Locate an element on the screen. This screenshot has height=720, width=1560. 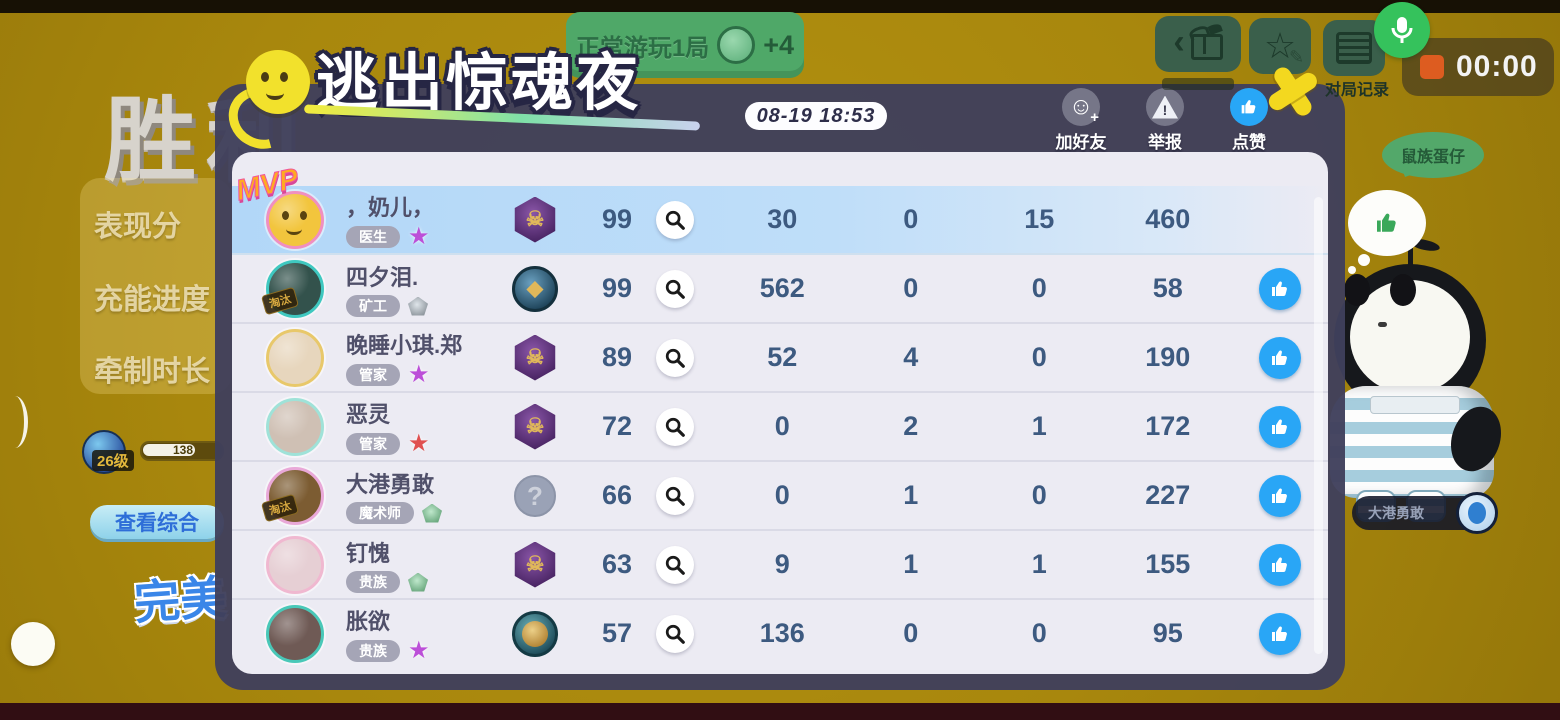
player-name: 胀欲 is located at coordinates (368, 621).